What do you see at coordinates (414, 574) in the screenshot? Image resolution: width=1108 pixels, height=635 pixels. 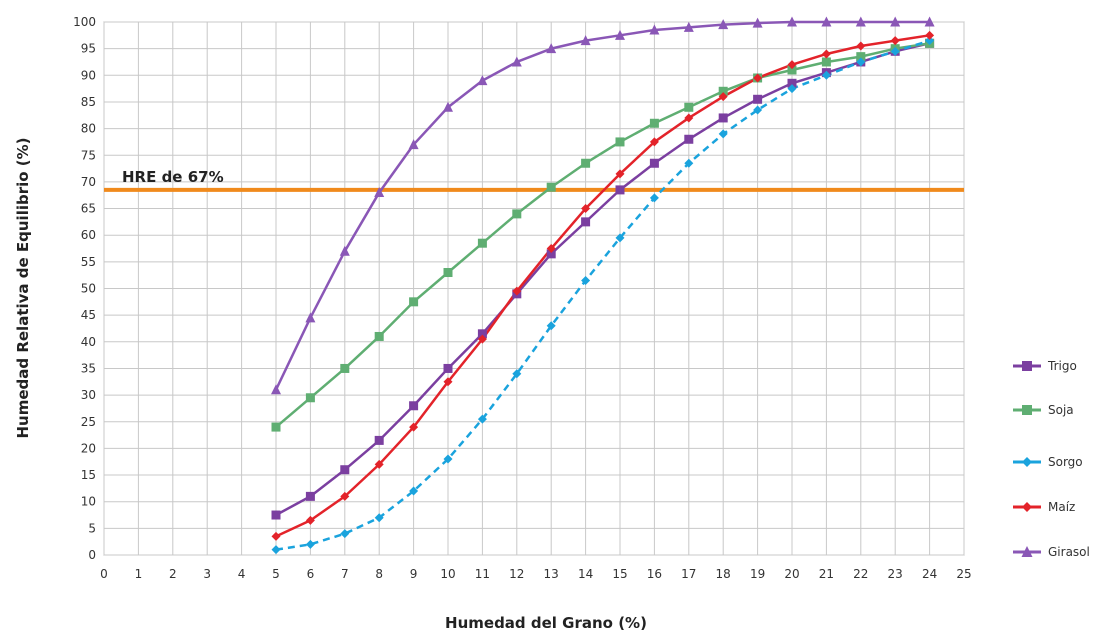 I see `x-tick-label: 9` at bounding box center [414, 574].